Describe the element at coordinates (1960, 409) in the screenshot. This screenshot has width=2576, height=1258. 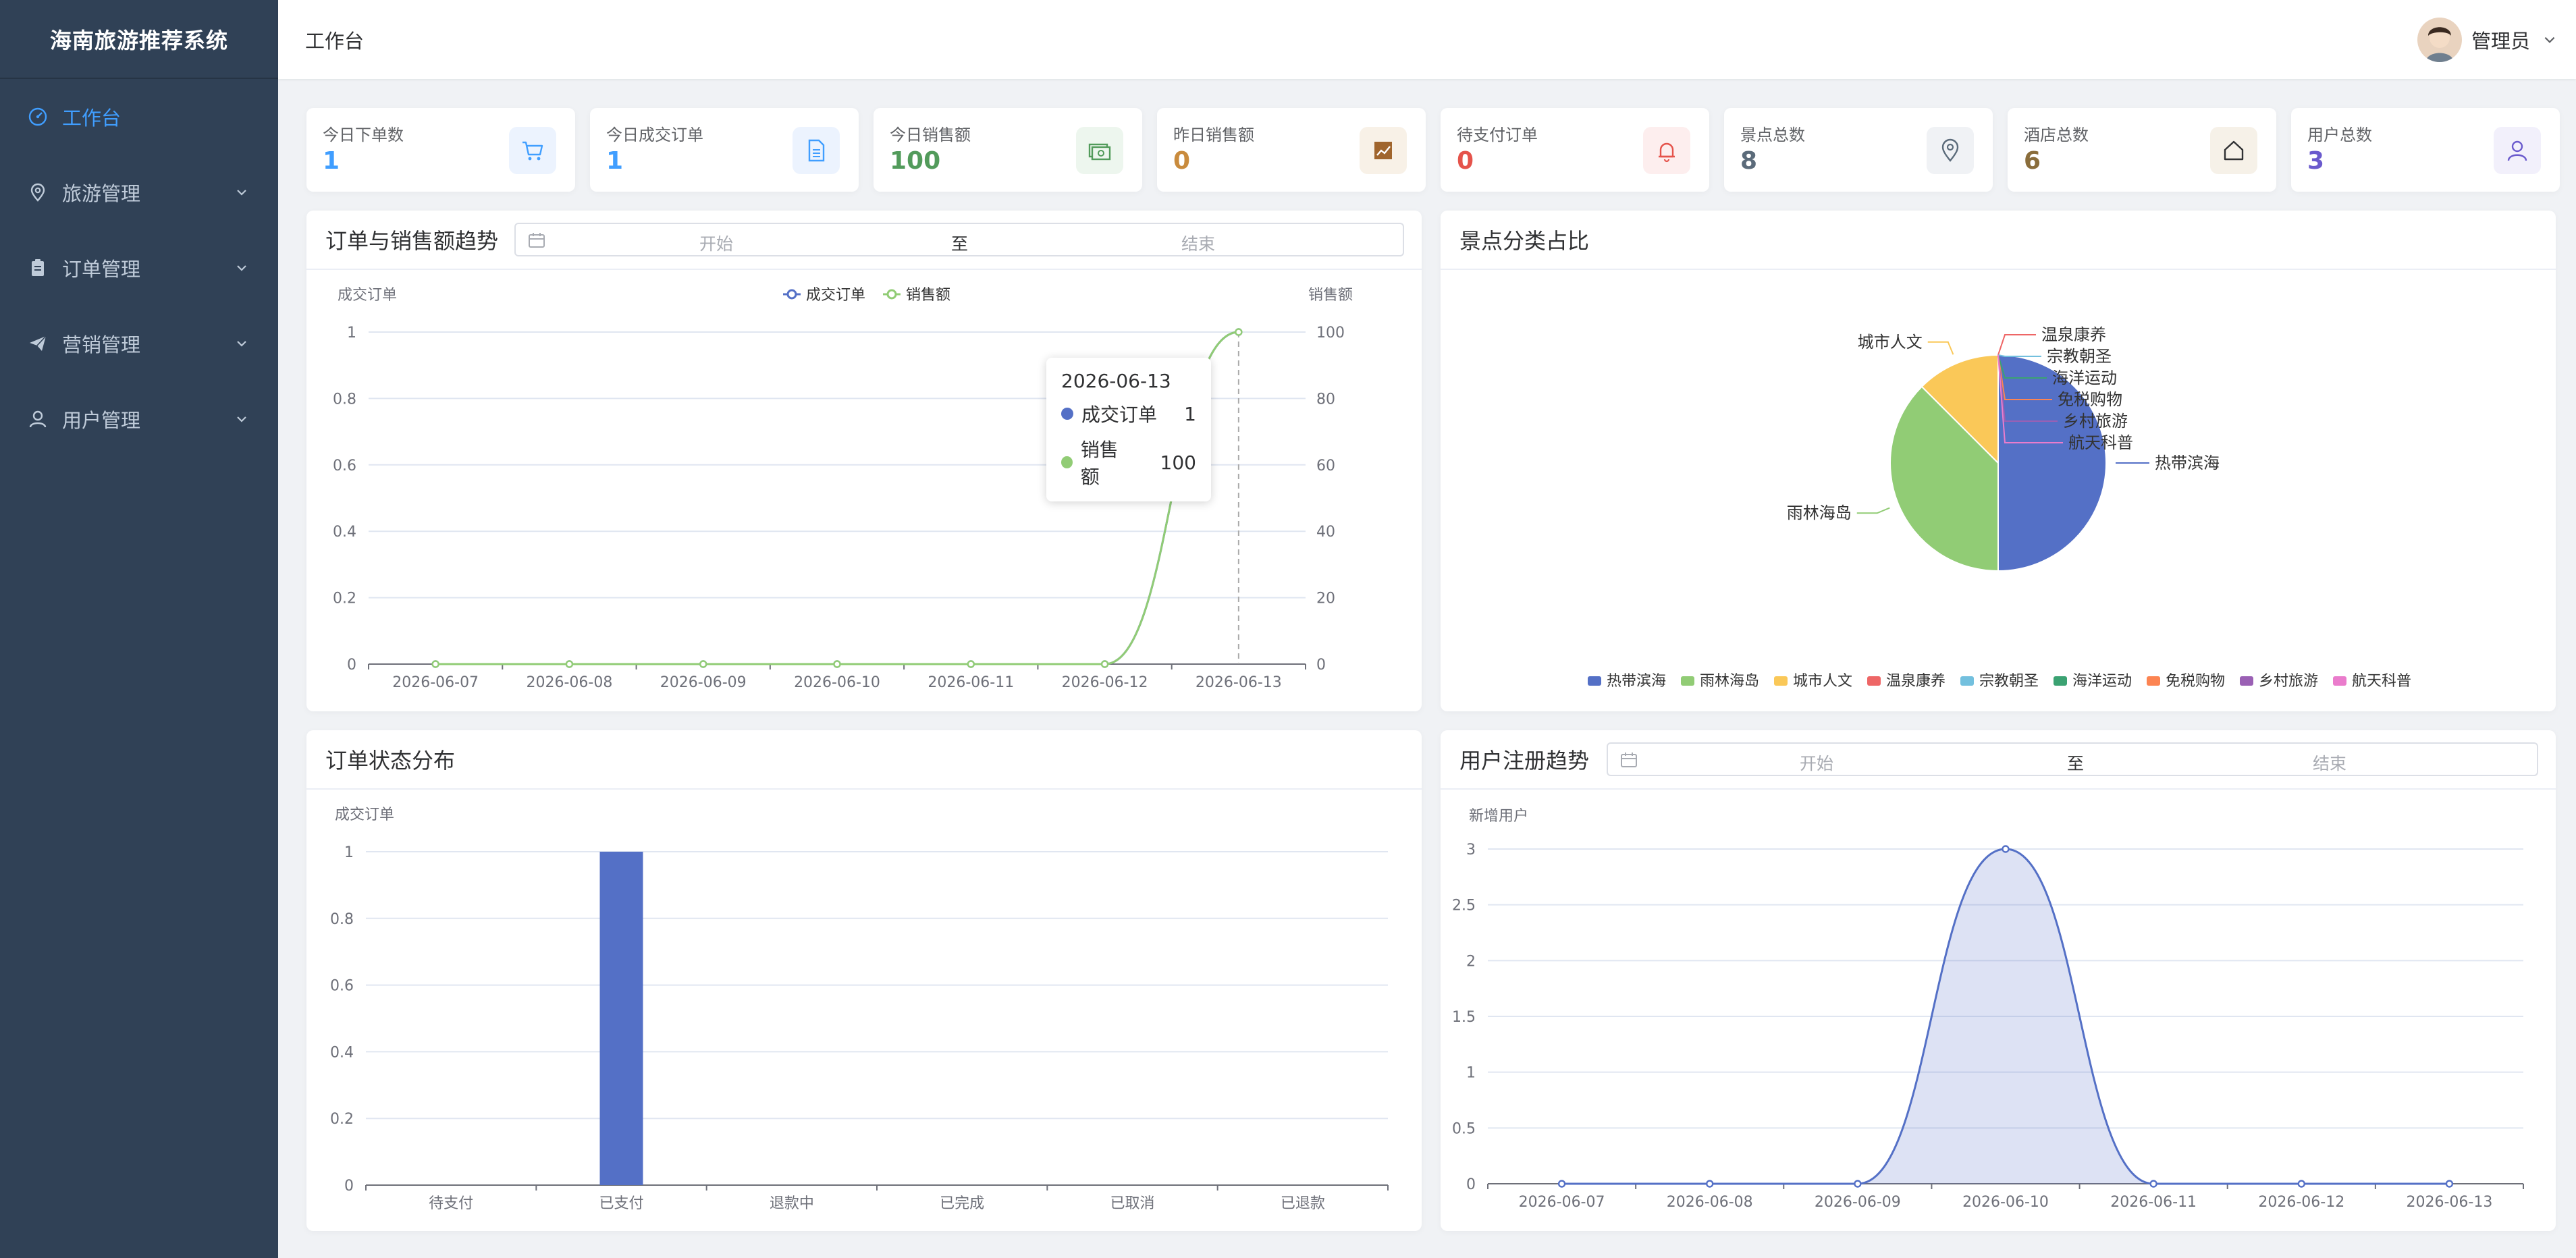
I see `pie-slice-城市人文` at that location.